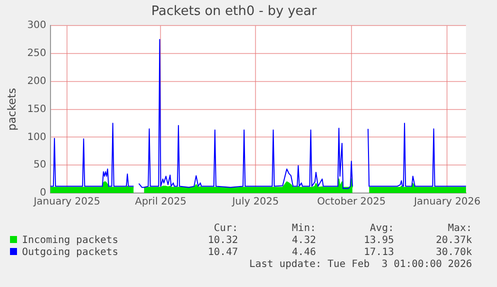 This screenshot has height=287, width=497. I want to click on y-axis-title: packets, so click(11, 109).